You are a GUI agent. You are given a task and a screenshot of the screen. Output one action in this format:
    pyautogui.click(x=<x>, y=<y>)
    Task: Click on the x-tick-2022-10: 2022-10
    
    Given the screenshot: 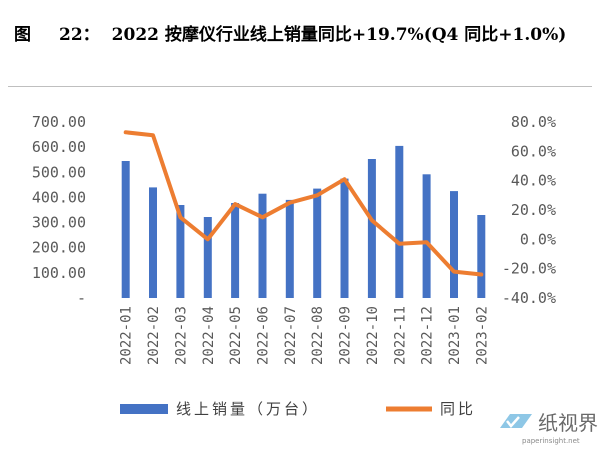 What is the action you would take?
    pyautogui.click(x=373, y=335)
    